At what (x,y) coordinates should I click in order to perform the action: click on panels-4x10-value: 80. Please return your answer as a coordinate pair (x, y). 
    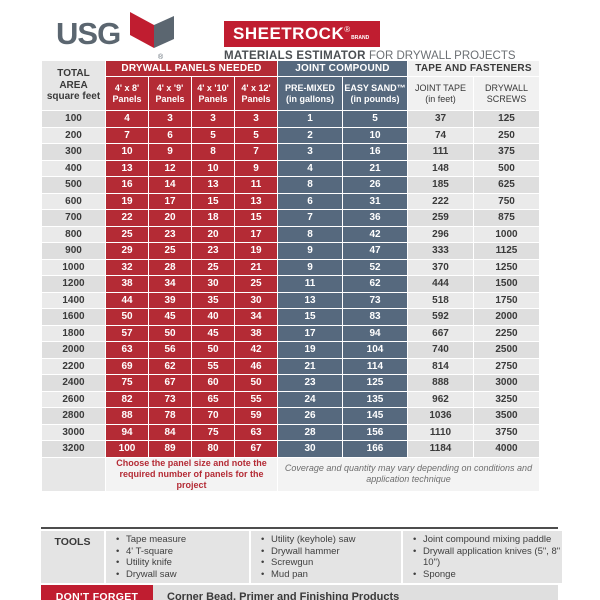
    Looking at the image, I should click on (213, 449).